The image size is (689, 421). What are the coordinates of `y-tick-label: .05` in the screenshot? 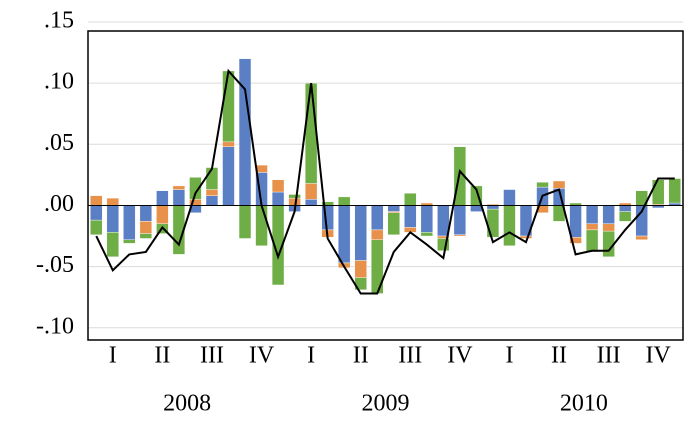 It's located at (59, 143).